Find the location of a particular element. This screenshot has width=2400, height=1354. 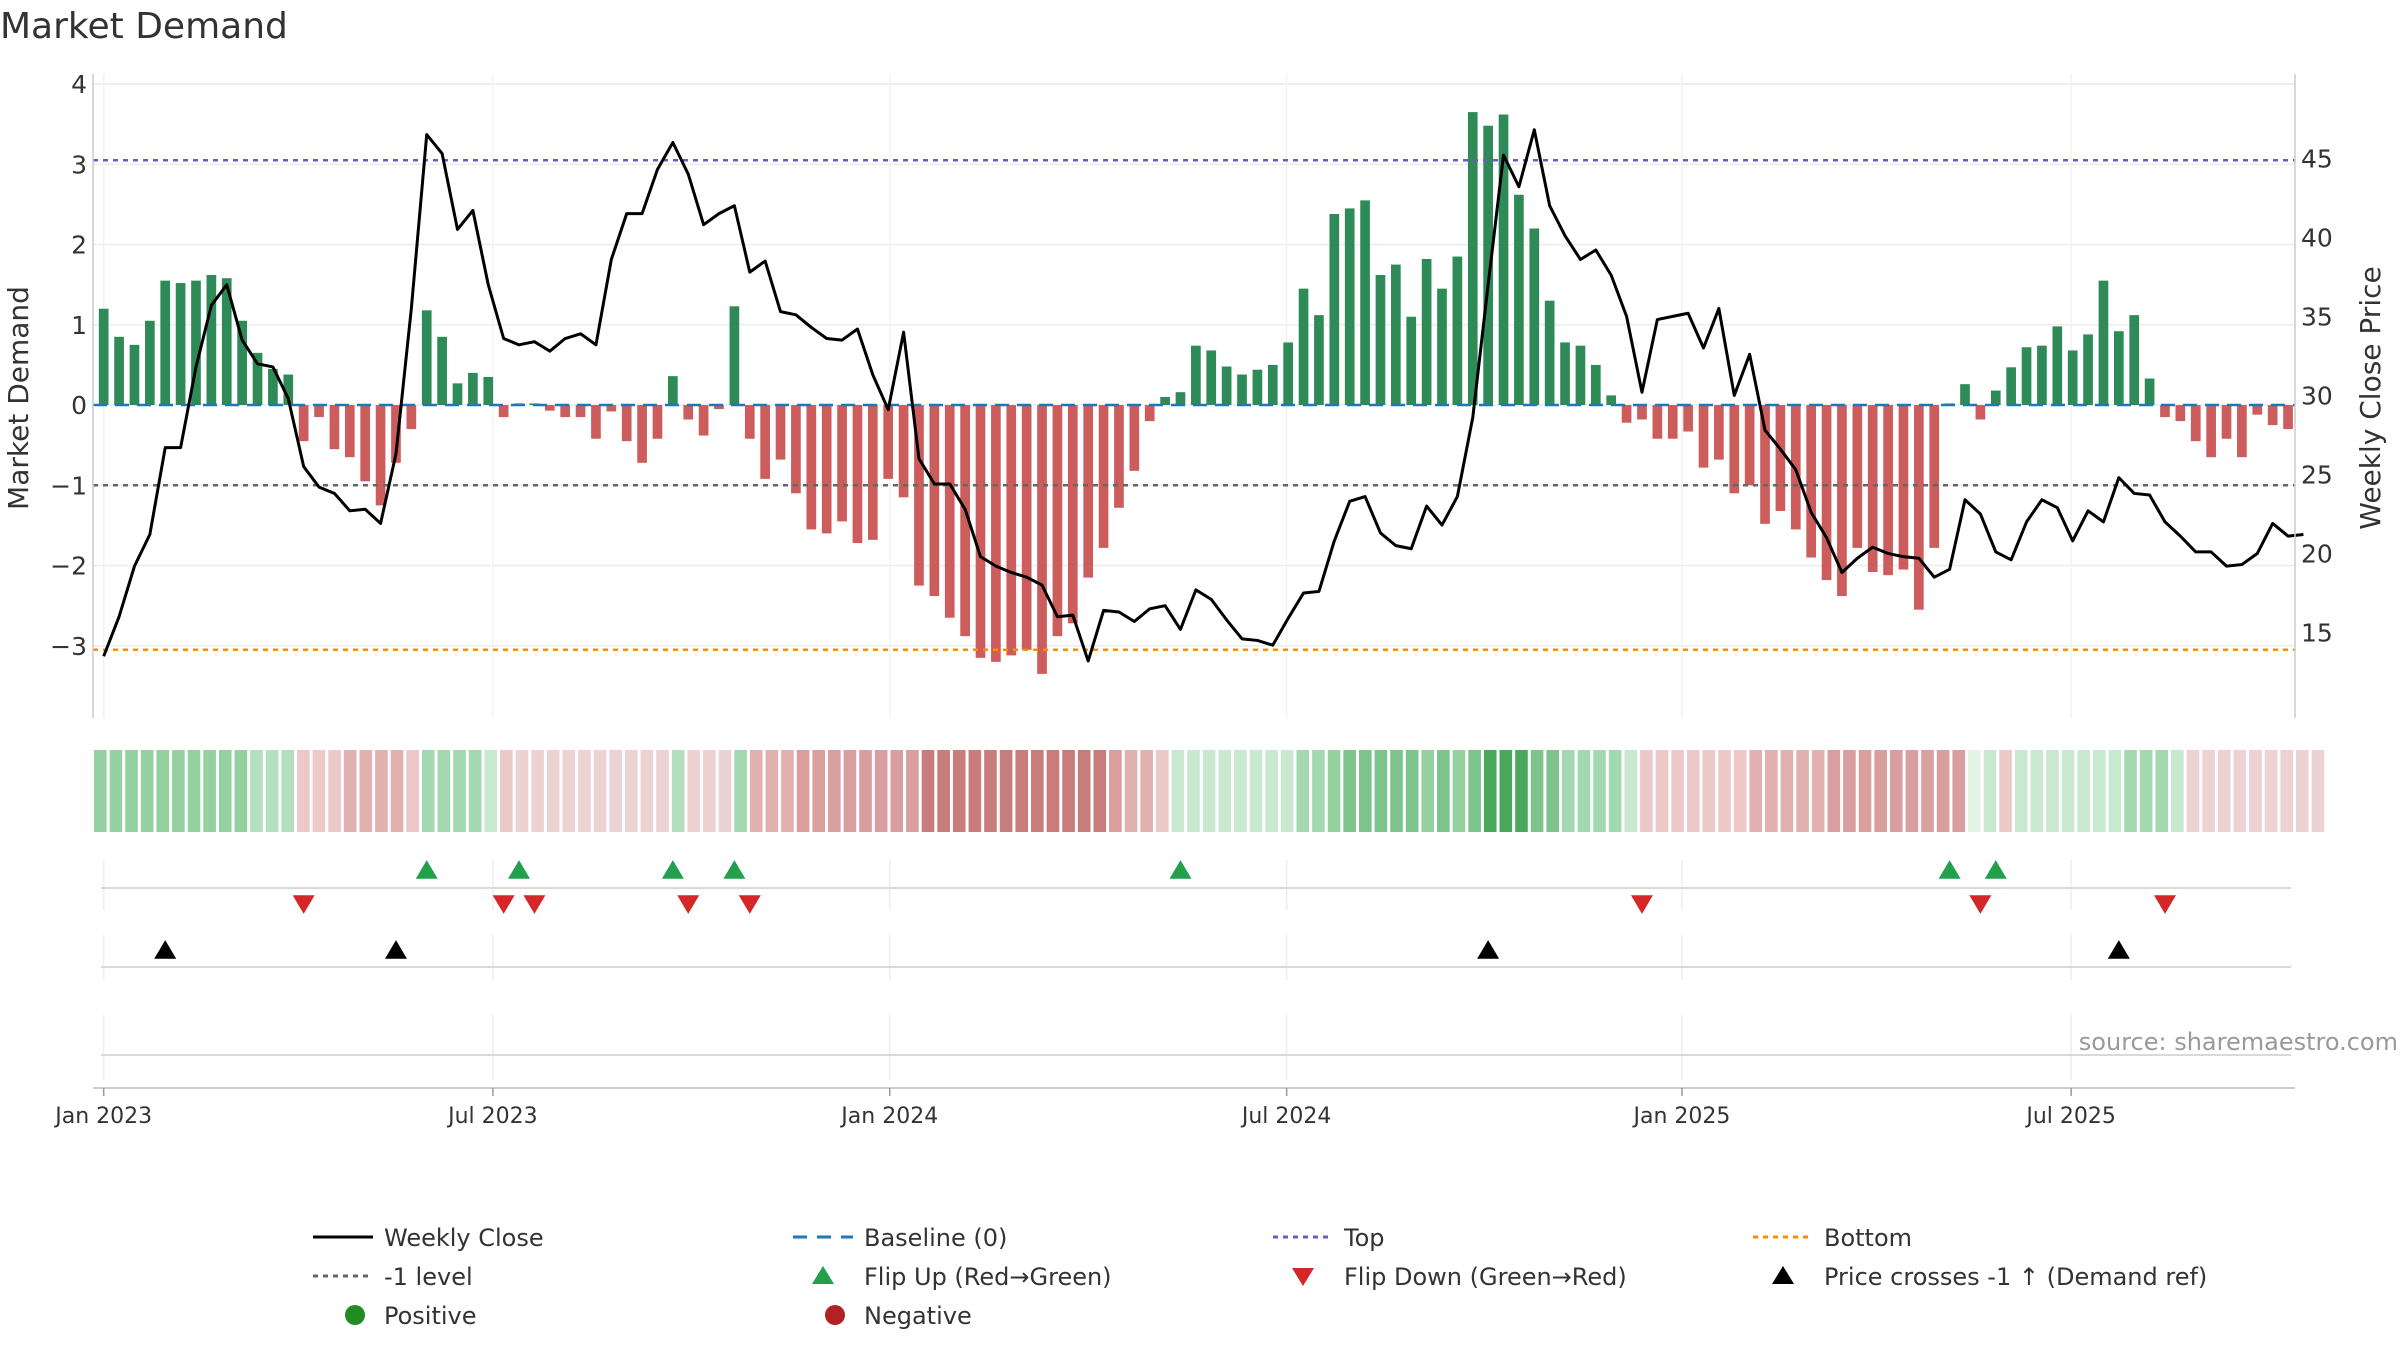

legend-label: Top is located at coordinates (1364, 1238).